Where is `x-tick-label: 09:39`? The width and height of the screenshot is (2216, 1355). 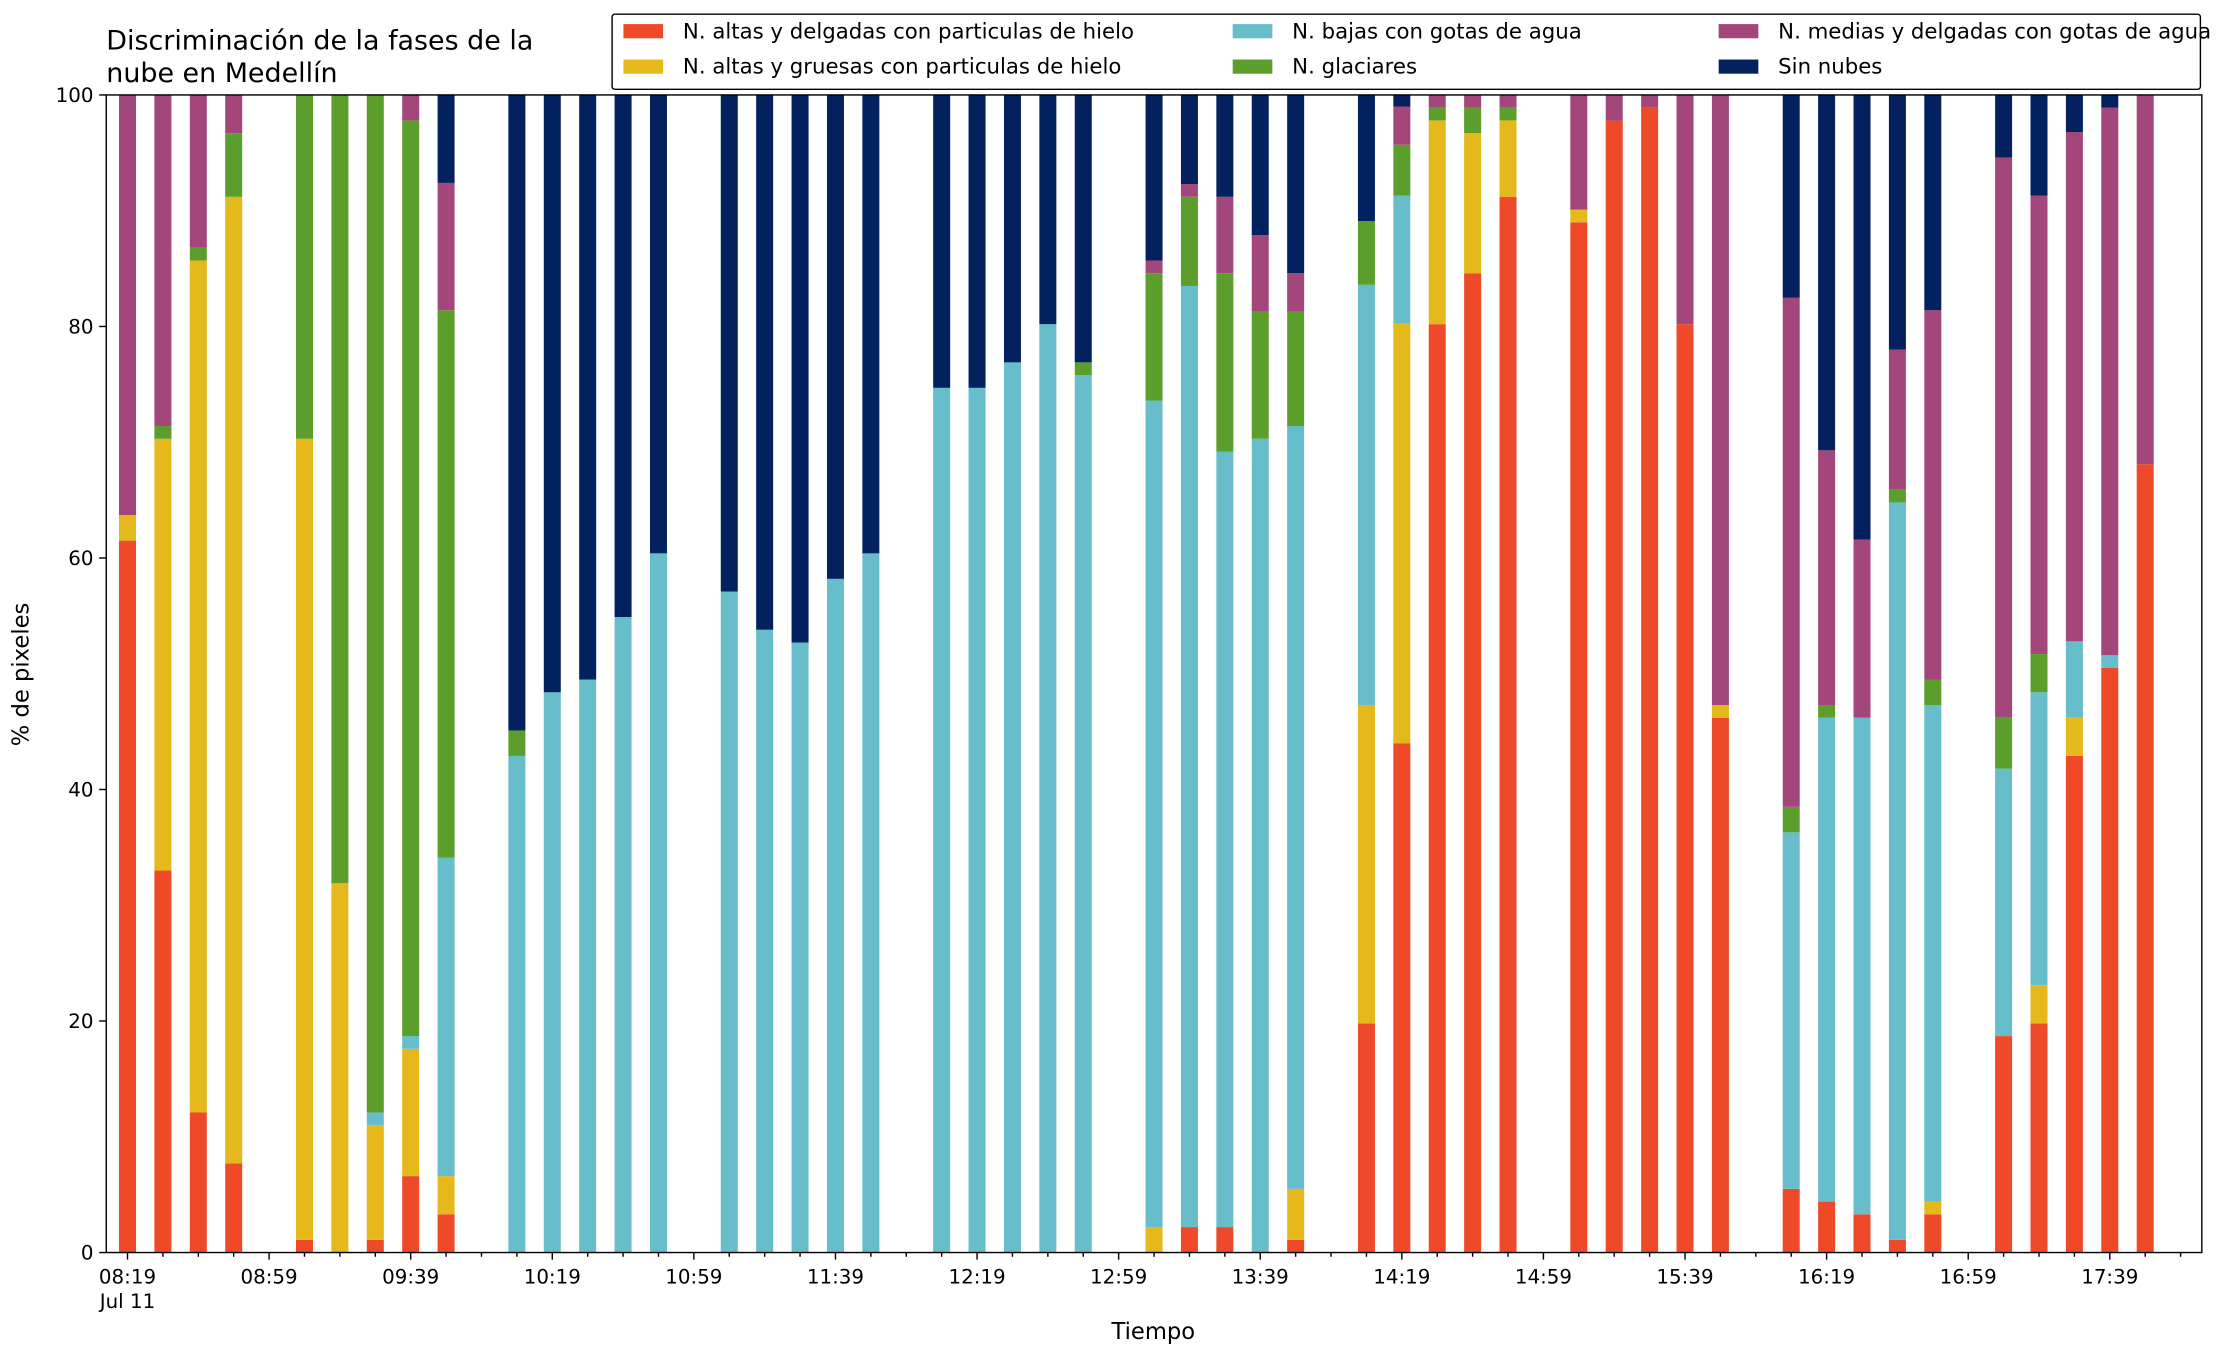
x-tick-label: 09:39 is located at coordinates (410, 1277).